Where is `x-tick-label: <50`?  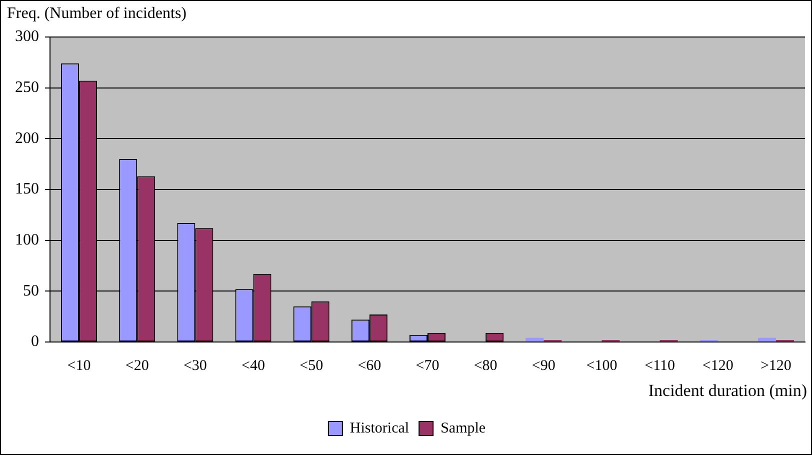
x-tick-label: <50 is located at coordinates (312, 366).